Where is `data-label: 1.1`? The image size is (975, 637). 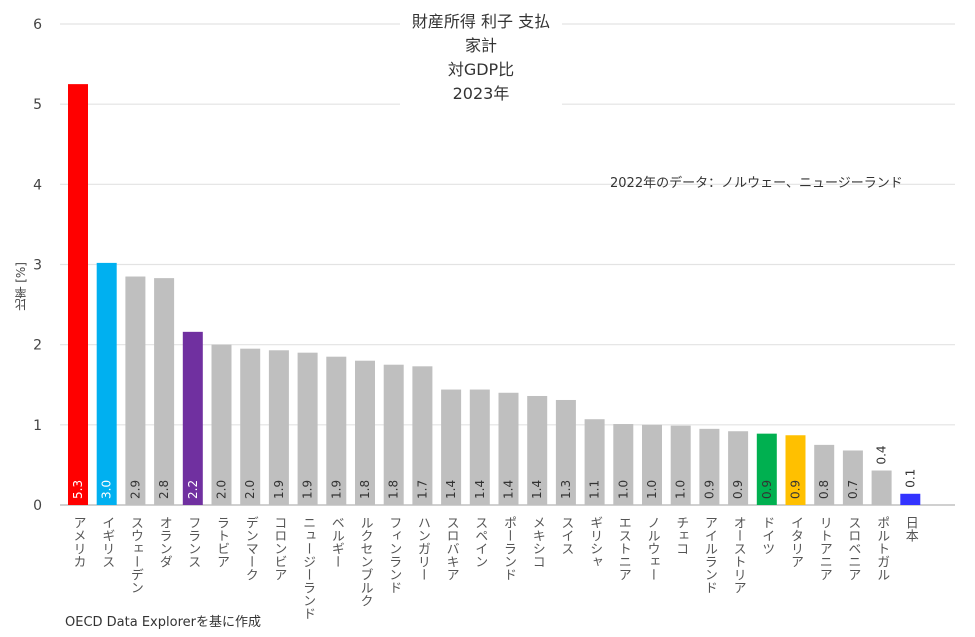
data-label: 1.1 is located at coordinates (595, 489).